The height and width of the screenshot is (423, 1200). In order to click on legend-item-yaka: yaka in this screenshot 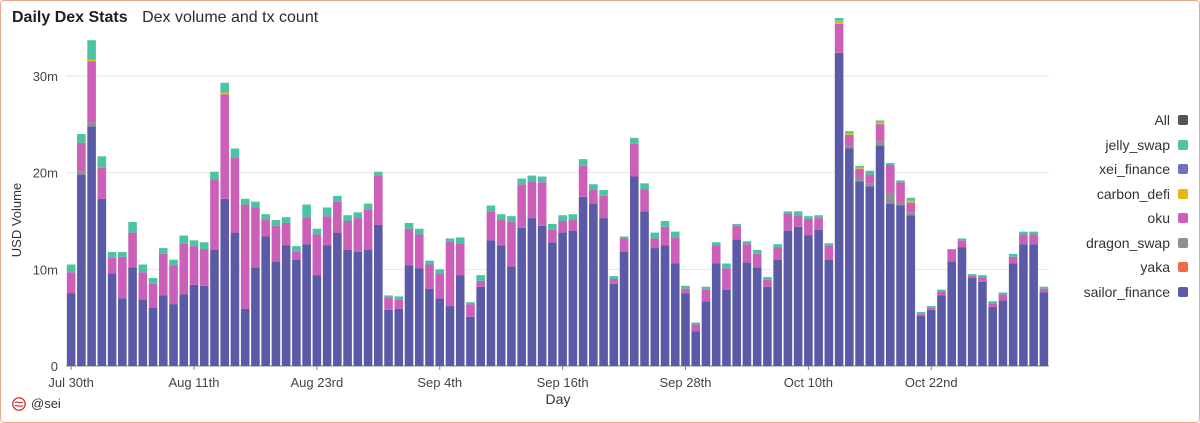, I will do `click(1136, 267)`.